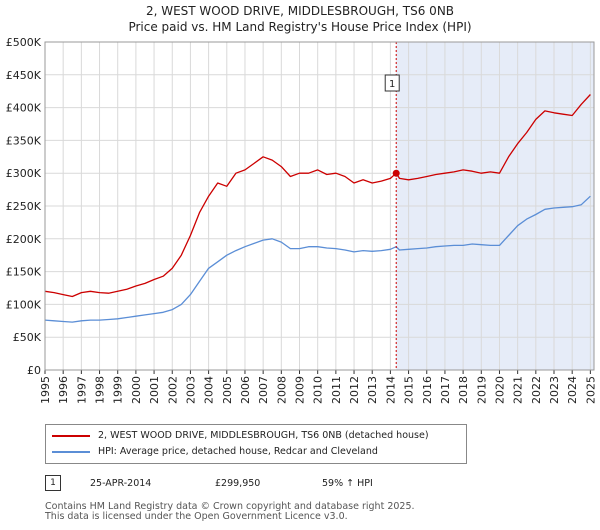  I want to click on y-tick-label: £0, so click(34, 370).